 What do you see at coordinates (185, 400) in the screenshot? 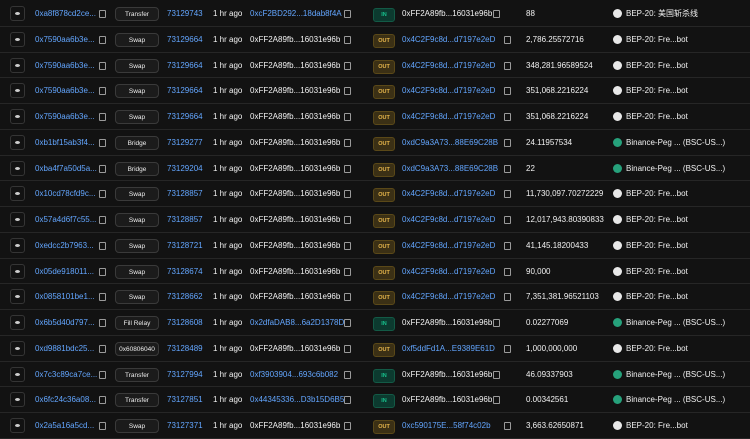
I see `block-number: 73127851` at bounding box center [185, 400].